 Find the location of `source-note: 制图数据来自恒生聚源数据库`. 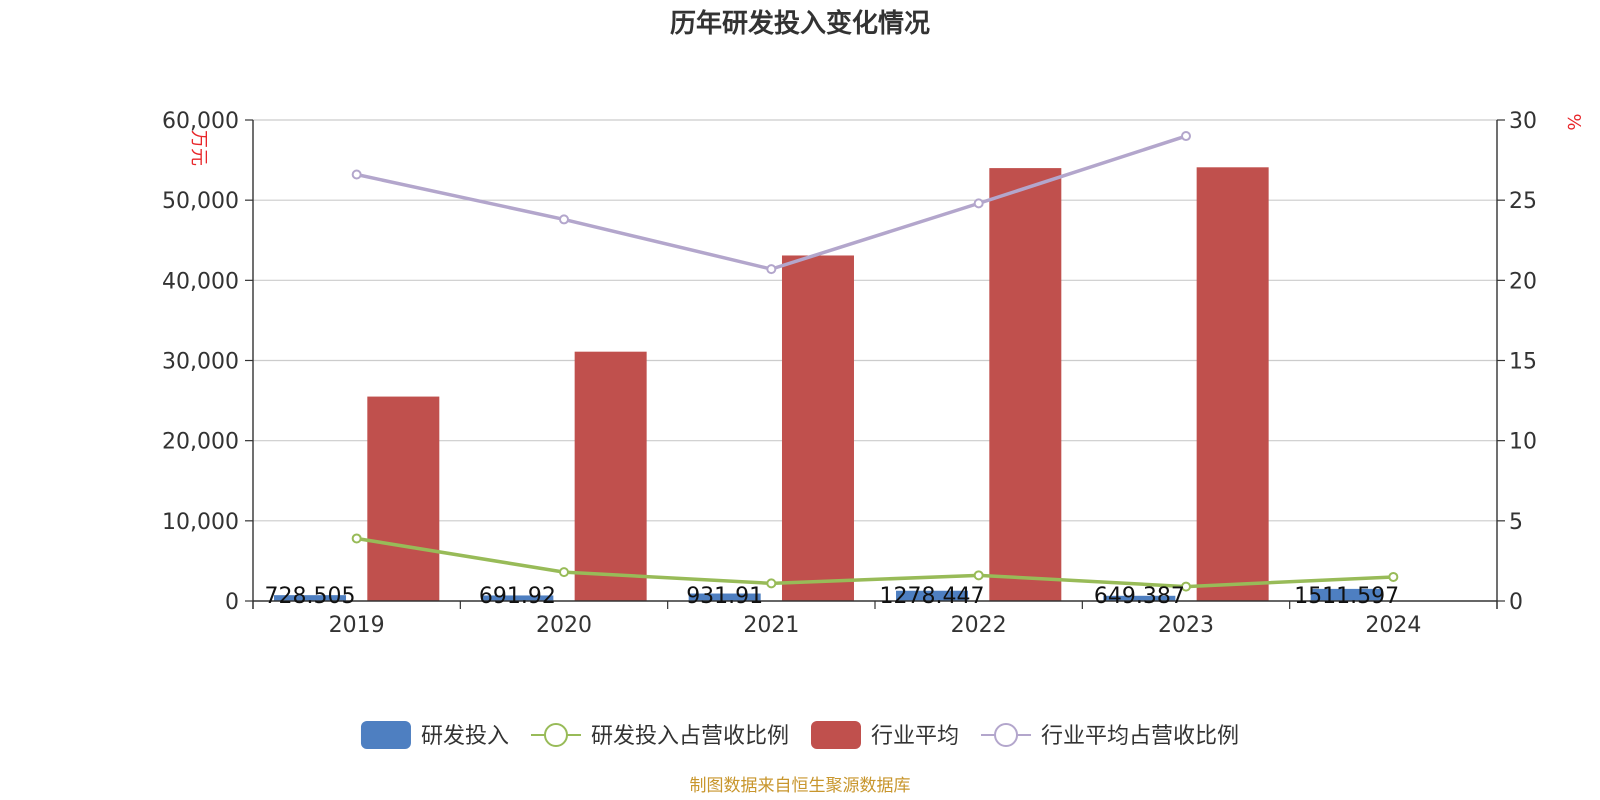

source-note: 制图数据来自恒生聚源数据库 is located at coordinates (800, 786).